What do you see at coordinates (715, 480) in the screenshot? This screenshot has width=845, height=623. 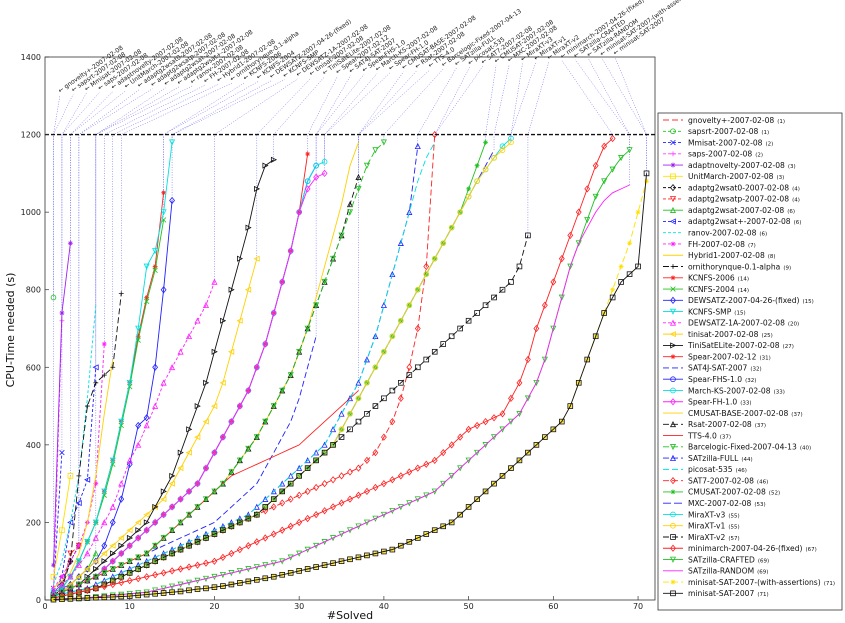 I see `legend-item-33: SAT7-2007-02-08 (46)` at bounding box center [715, 480].